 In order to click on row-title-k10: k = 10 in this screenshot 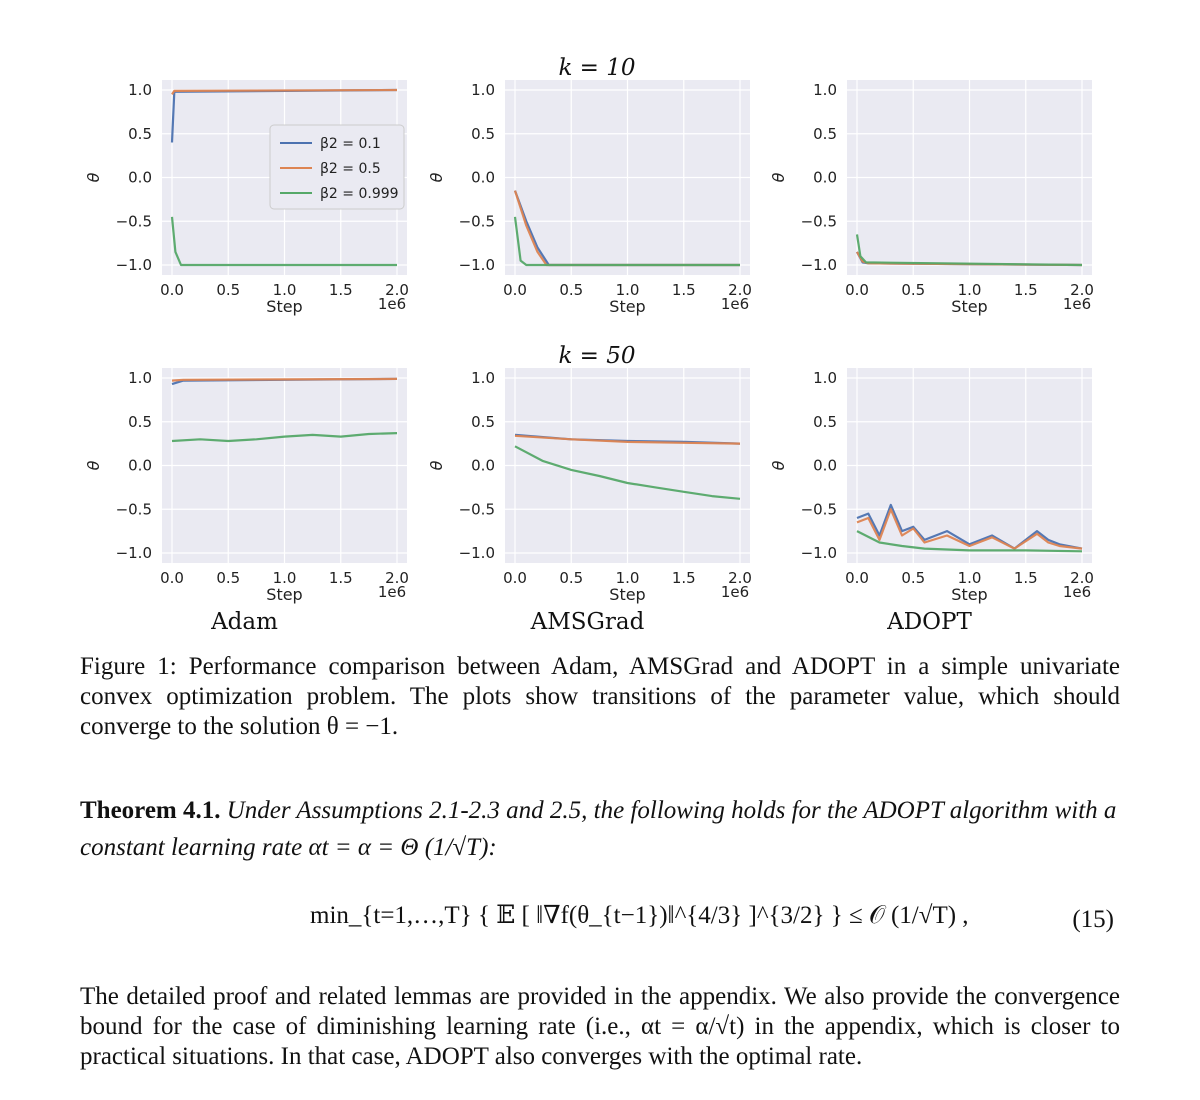, I will do `click(596, 68)`.